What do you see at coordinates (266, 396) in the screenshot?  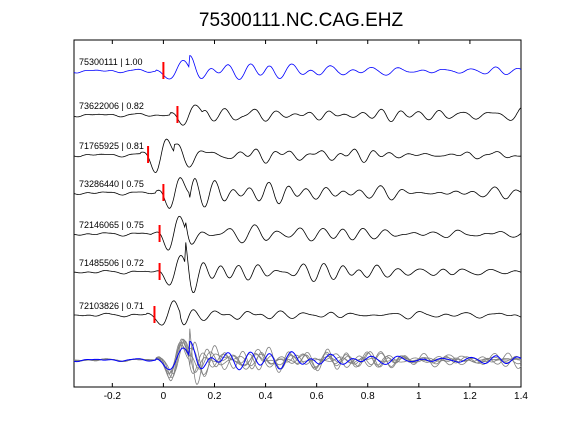 I see `x-tick-label: 0.4` at bounding box center [266, 396].